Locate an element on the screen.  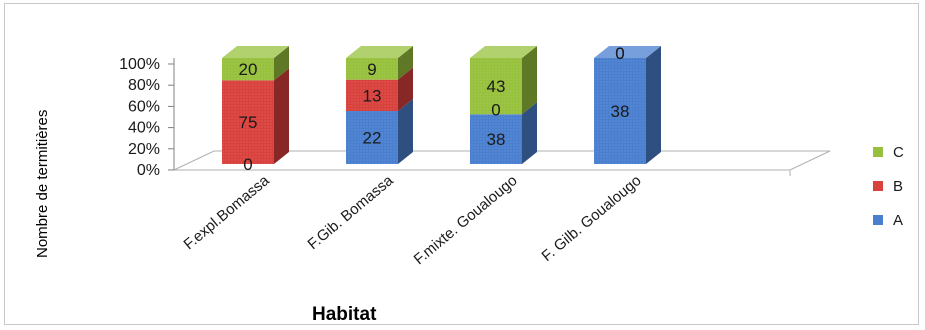
legend: CBA is located at coordinates (888, 186).